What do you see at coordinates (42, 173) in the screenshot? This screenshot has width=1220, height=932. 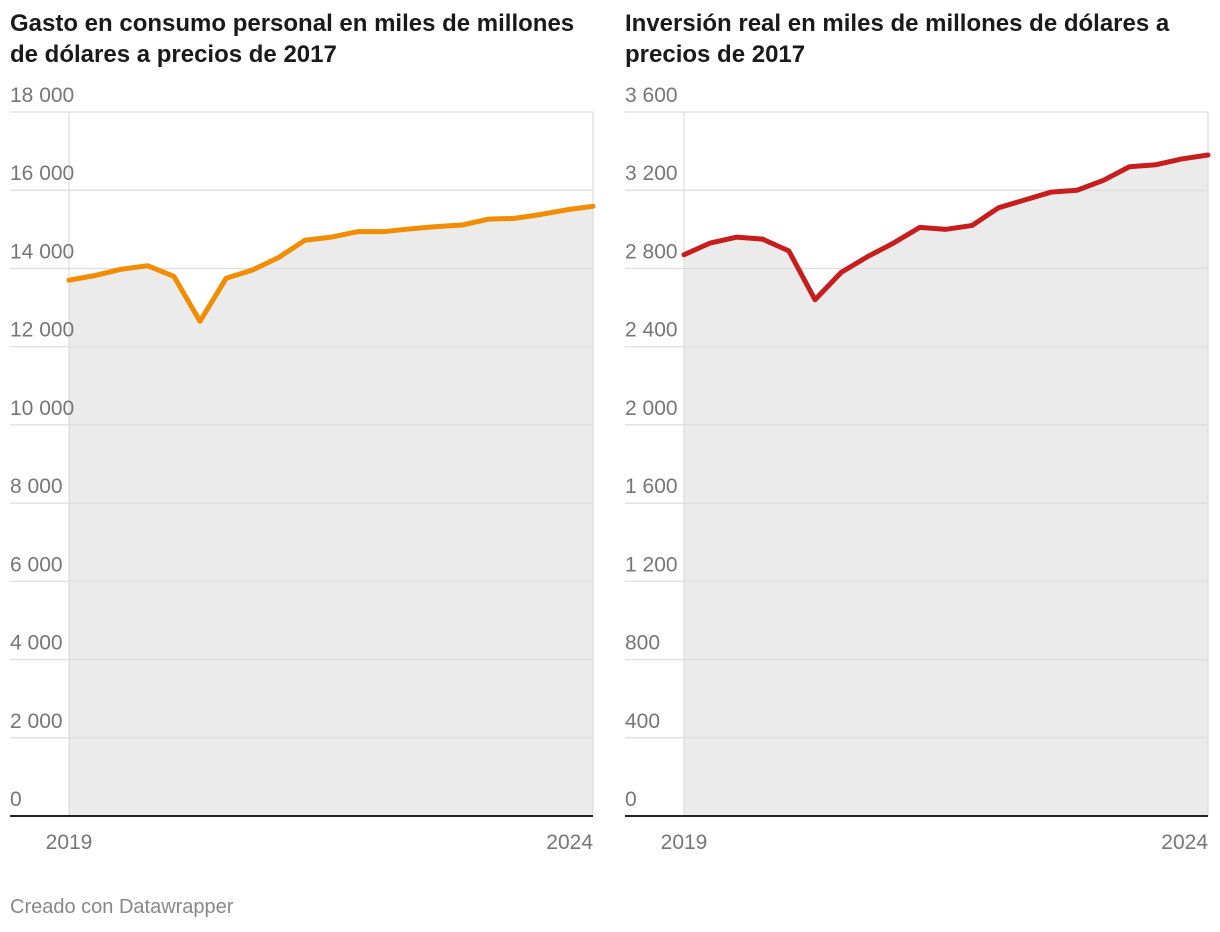 I see `y-tick-label: 16 000` at bounding box center [42, 173].